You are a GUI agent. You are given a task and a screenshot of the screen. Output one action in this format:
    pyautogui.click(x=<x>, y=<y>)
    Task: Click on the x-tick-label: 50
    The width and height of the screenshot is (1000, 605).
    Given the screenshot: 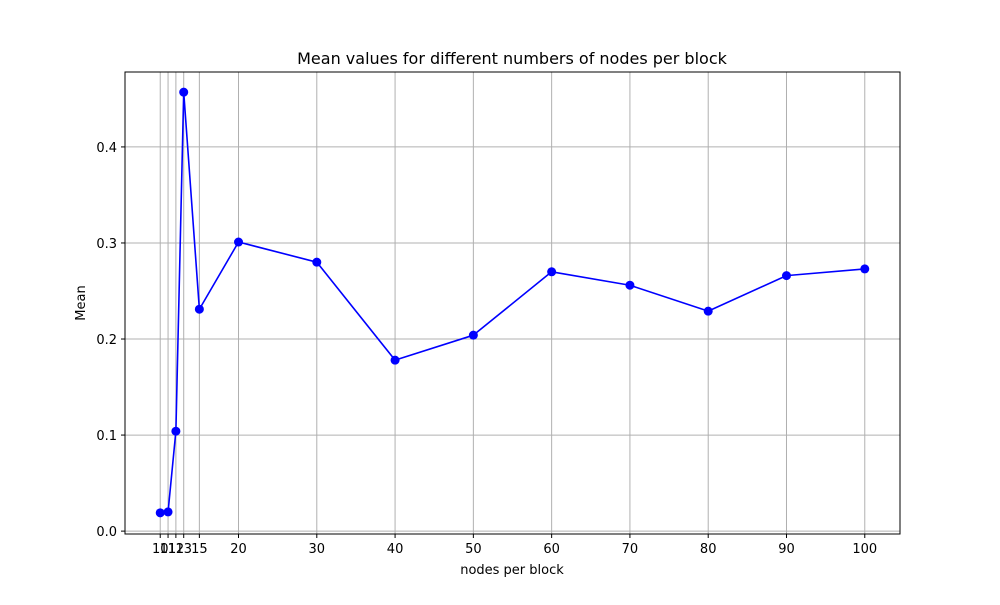 What is the action you would take?
    pyautogui.click(x=473, y=549)
    